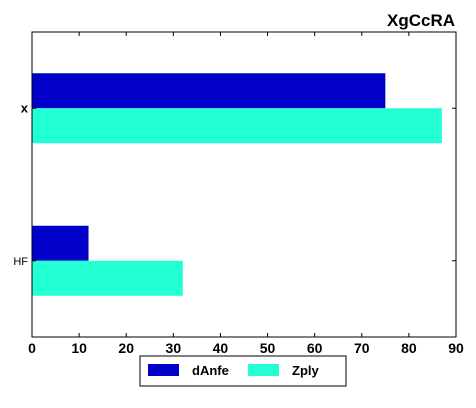 This screenshot has width=476, height=408. Describe the element at coordinates (209, 91) in the screenshot. I see `bar-dAnfe-x` at that location.